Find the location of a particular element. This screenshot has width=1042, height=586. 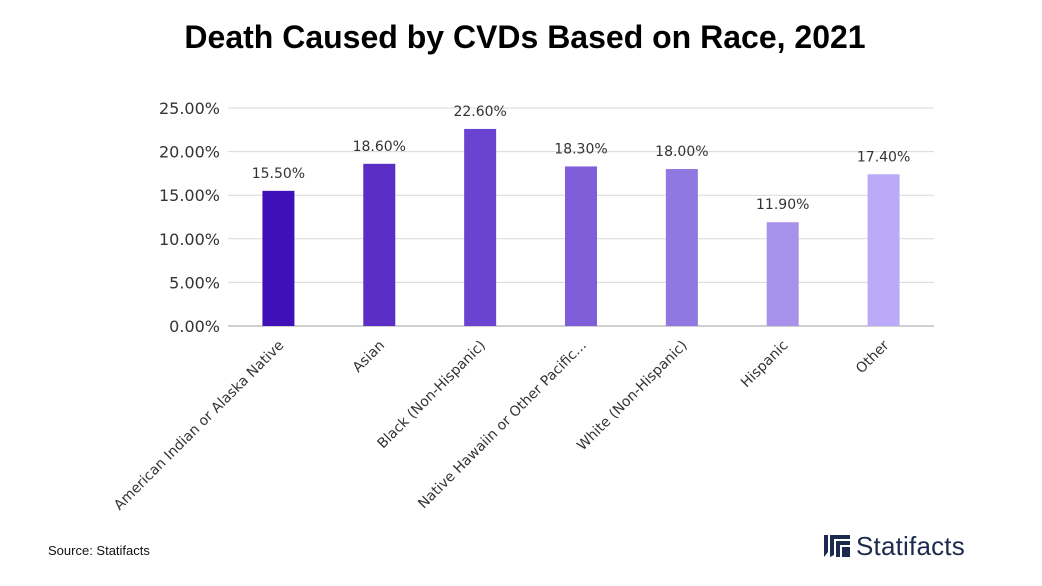

data-label: 18.00% is located at coordinates (681, 152).